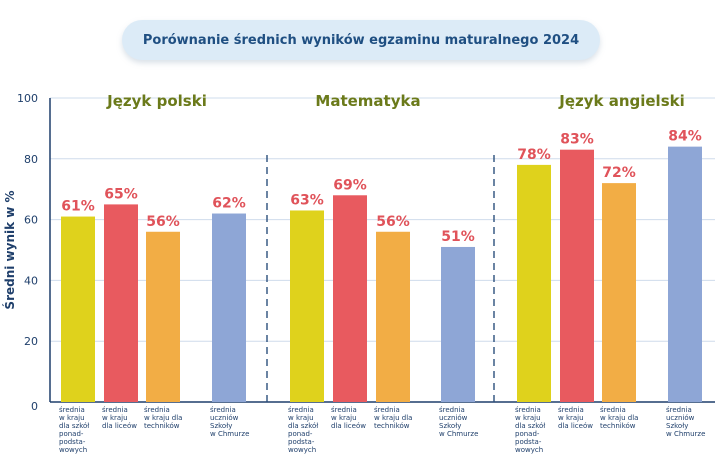  What do you see at coordinates (27, 98) in the screenshot?
I see `y-tick-label-100: 100` at bounding box center [27, 98].